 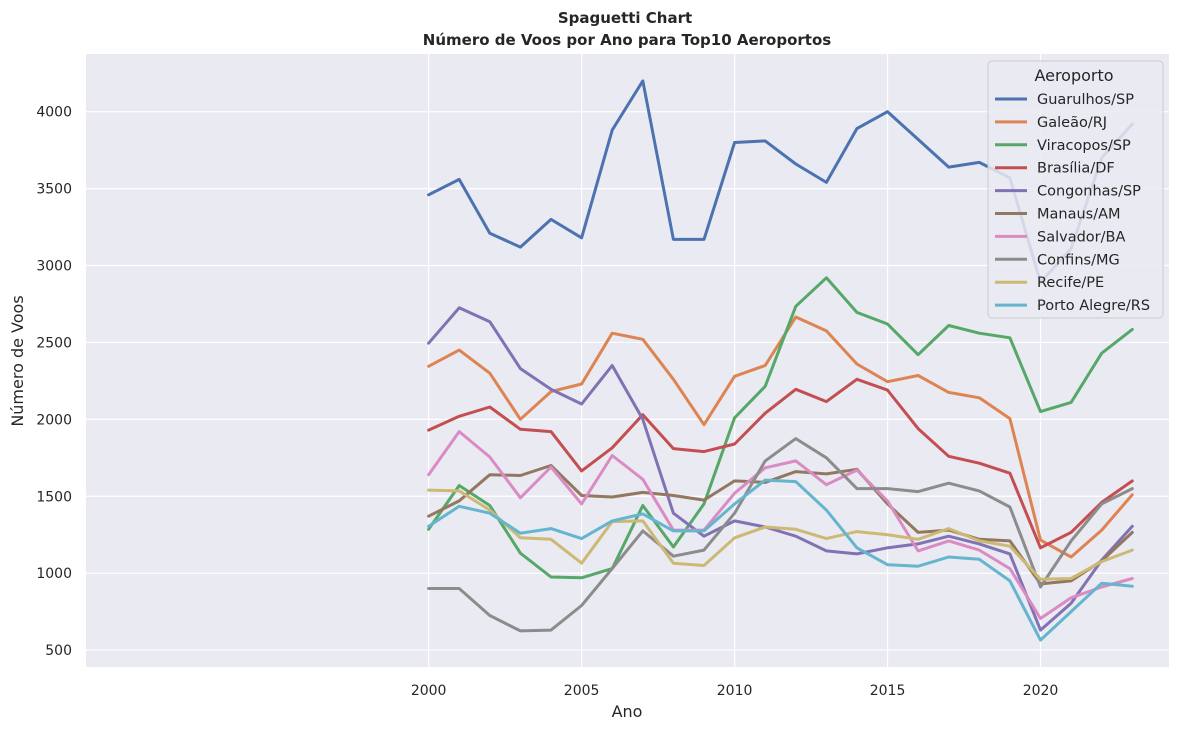 I want to click on legend-box, so click(x=1075, y=189).